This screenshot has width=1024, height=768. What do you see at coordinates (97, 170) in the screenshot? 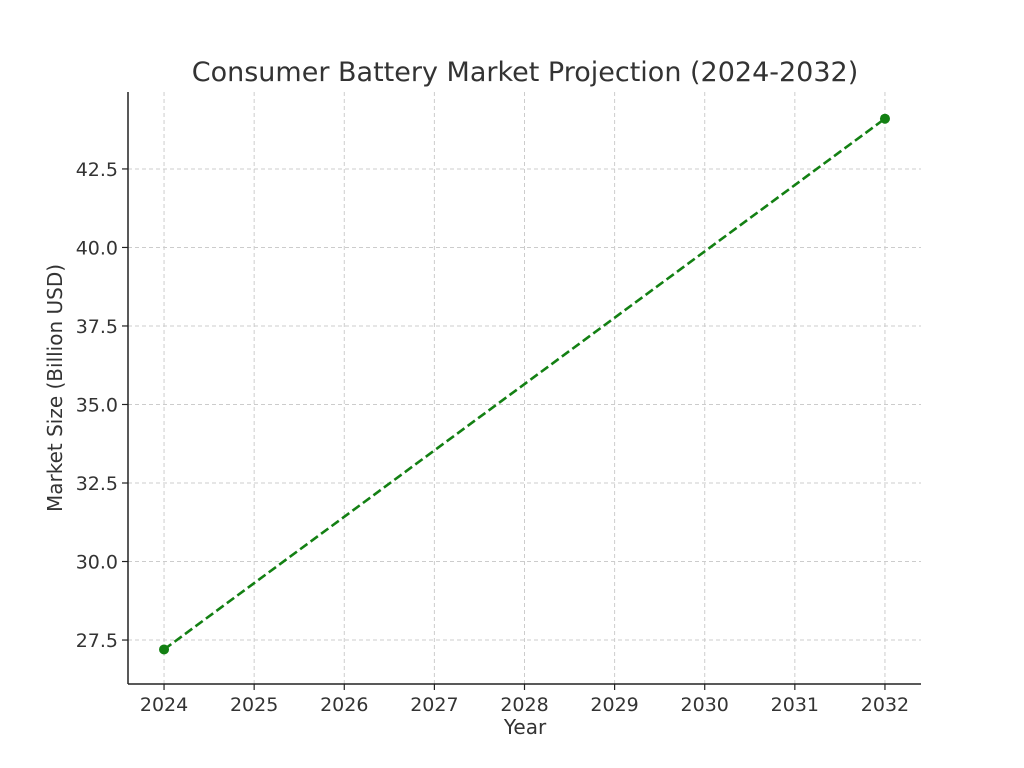
I see `y-tick-label: 42.5` at bounding box center [97, 170].